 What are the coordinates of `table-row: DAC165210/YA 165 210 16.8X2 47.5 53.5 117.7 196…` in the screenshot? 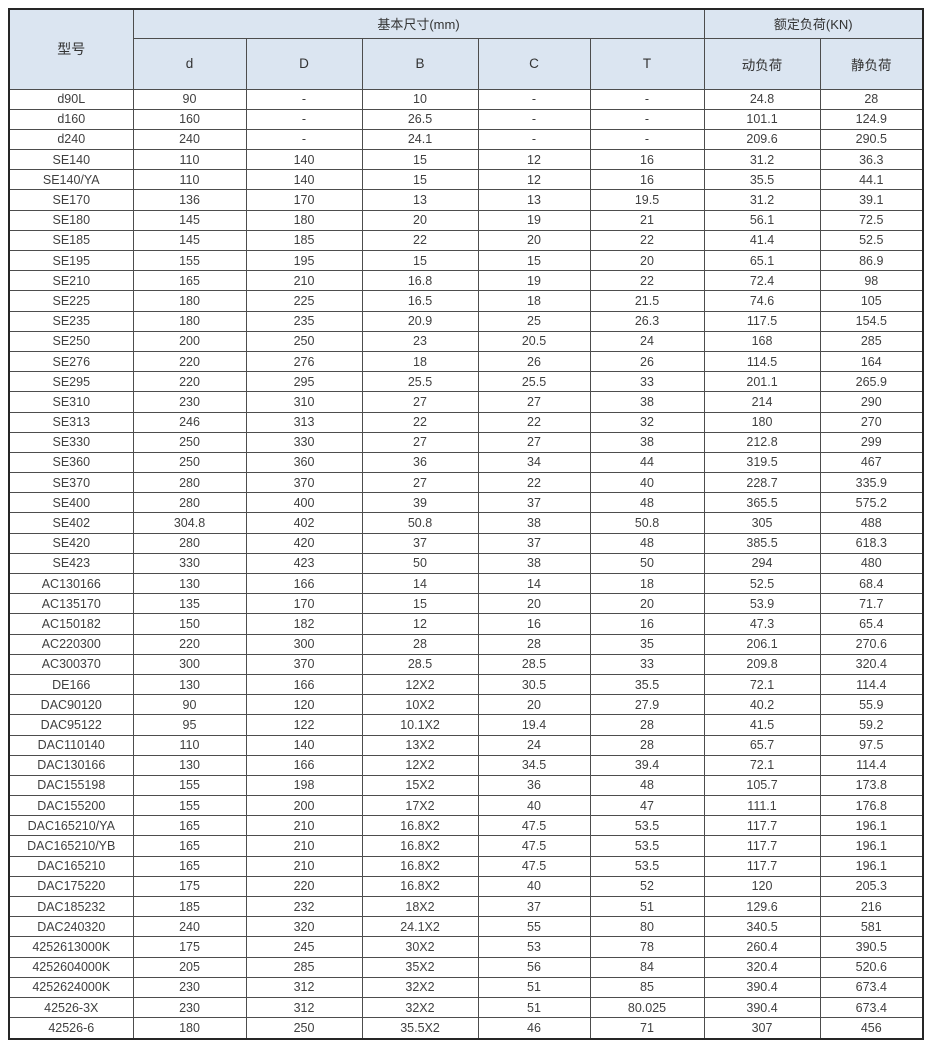 It's located at (466, 826).